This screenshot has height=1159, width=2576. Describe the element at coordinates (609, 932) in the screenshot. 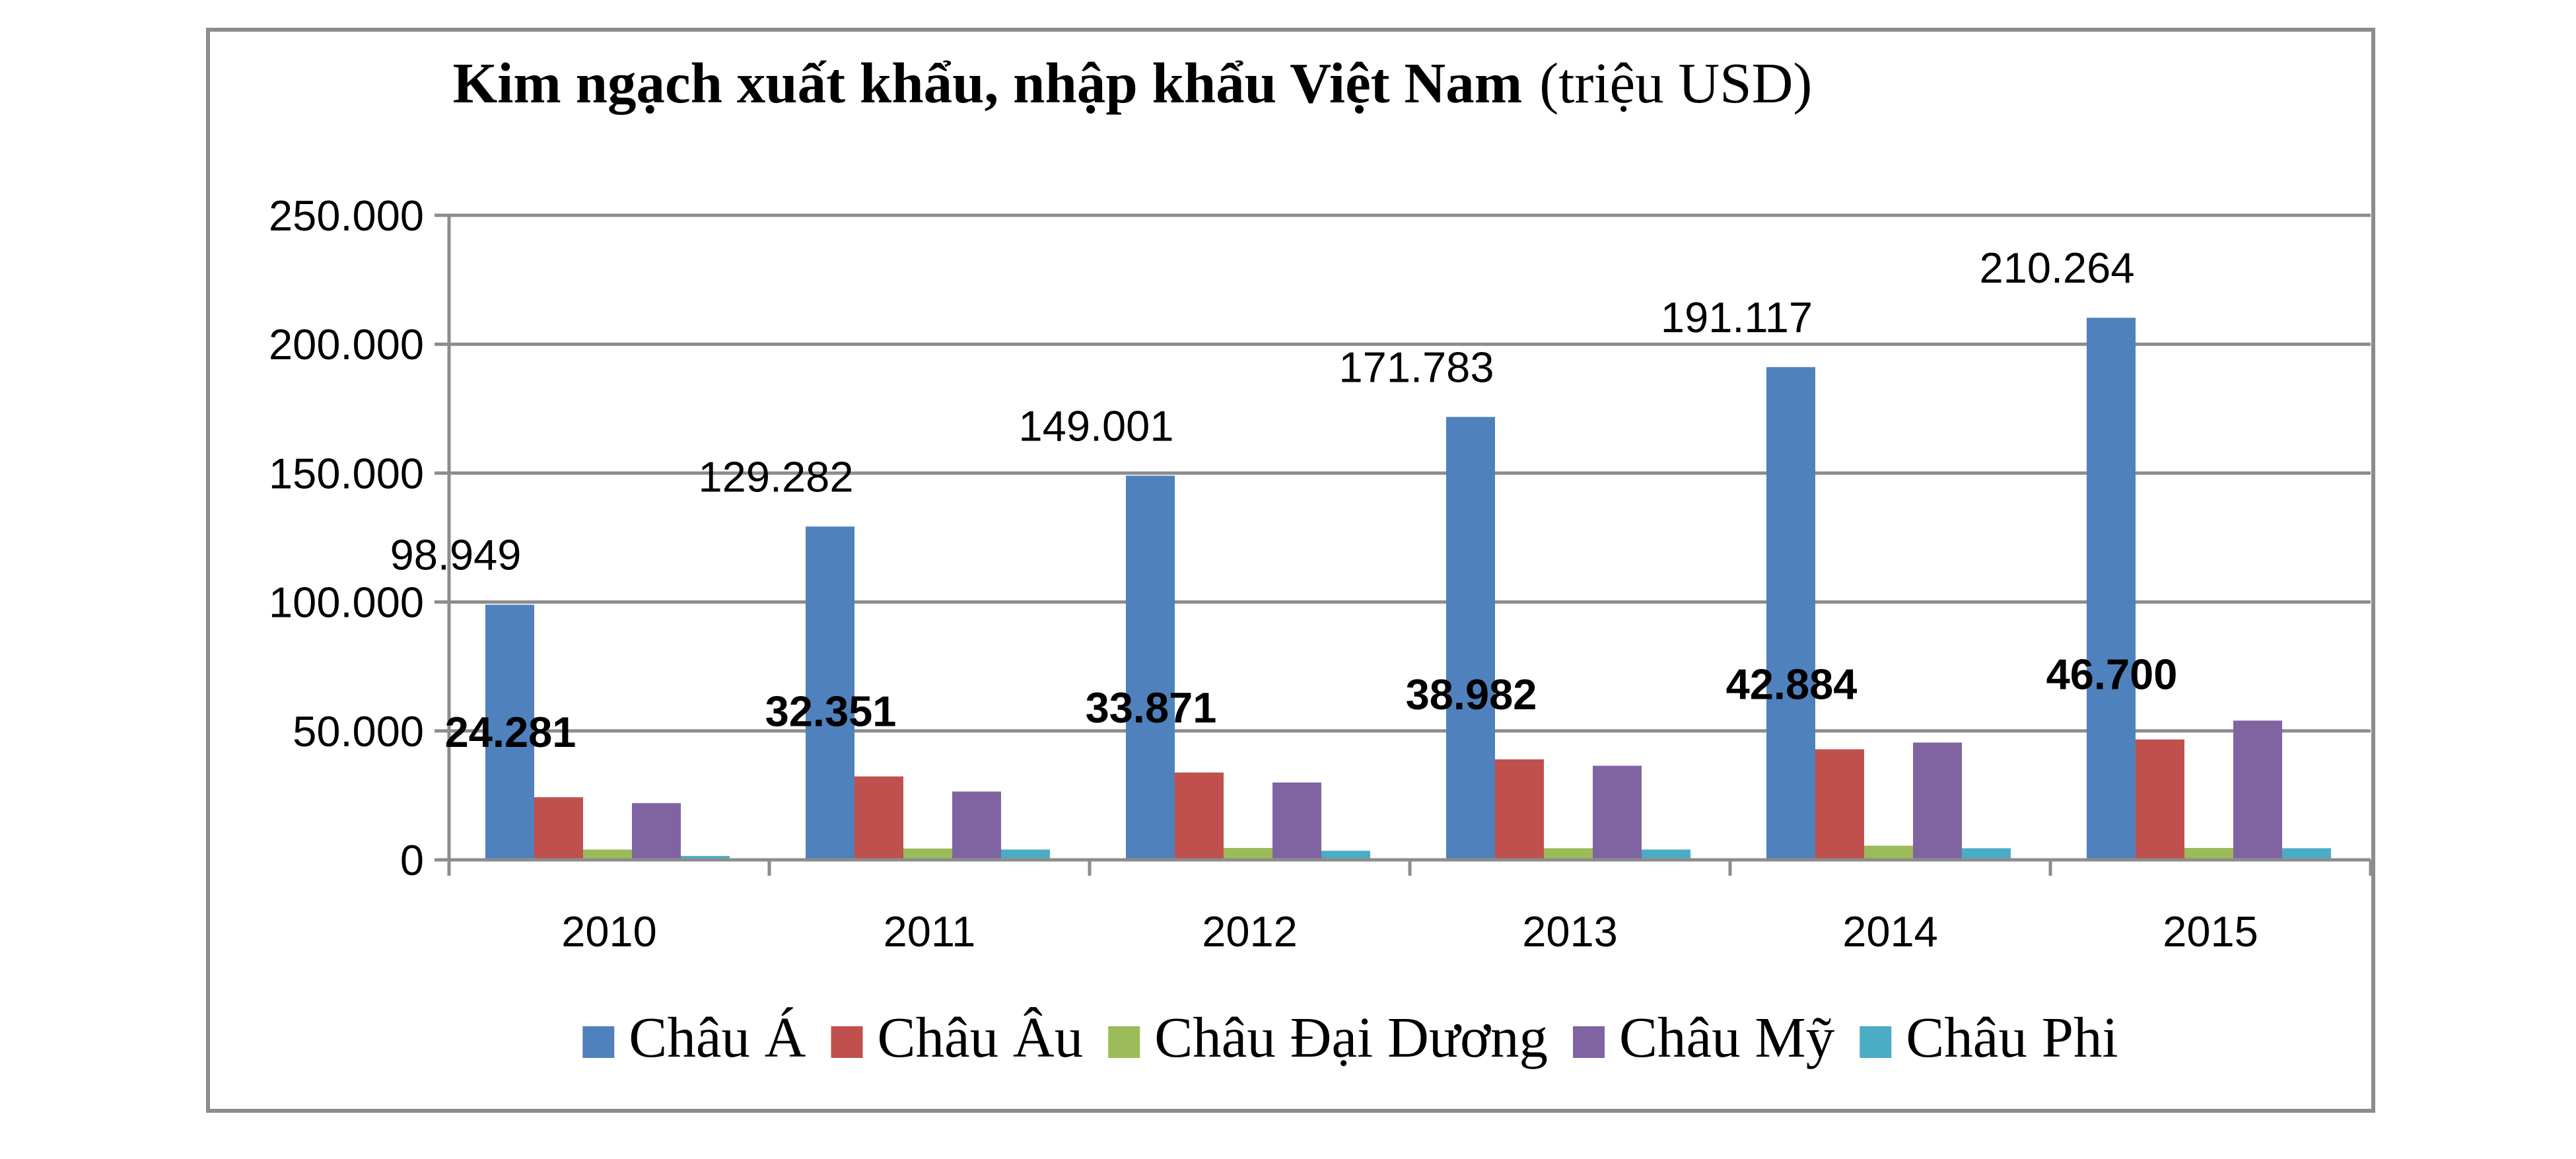

I see `x-tick-label: 2010` at that location.